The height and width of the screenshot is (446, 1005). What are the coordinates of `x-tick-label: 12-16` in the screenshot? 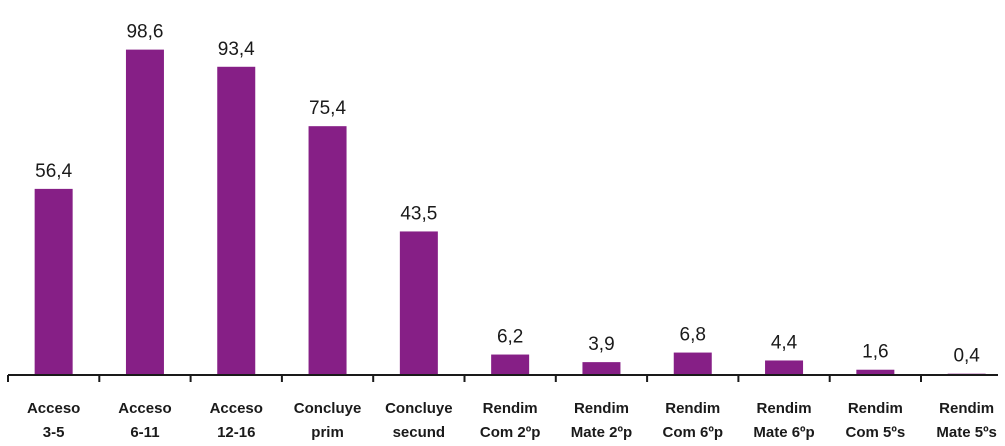 It's located at (236, 432).